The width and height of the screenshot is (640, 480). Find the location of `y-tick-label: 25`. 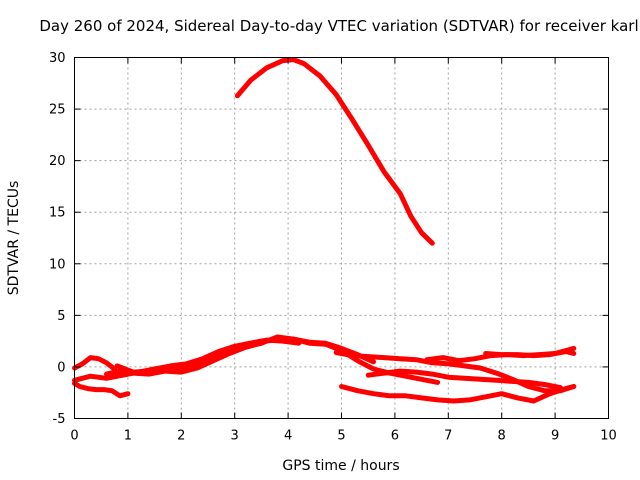

y-tick-label: 25 is located at coordinates (57, 110).